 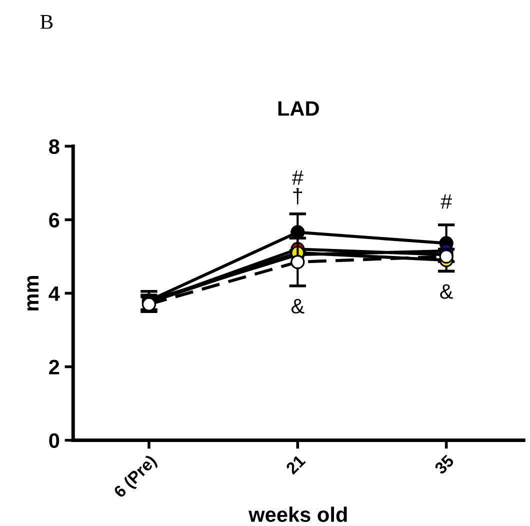 I want to click on chart-title: LAD, so click(x=298, y=108).